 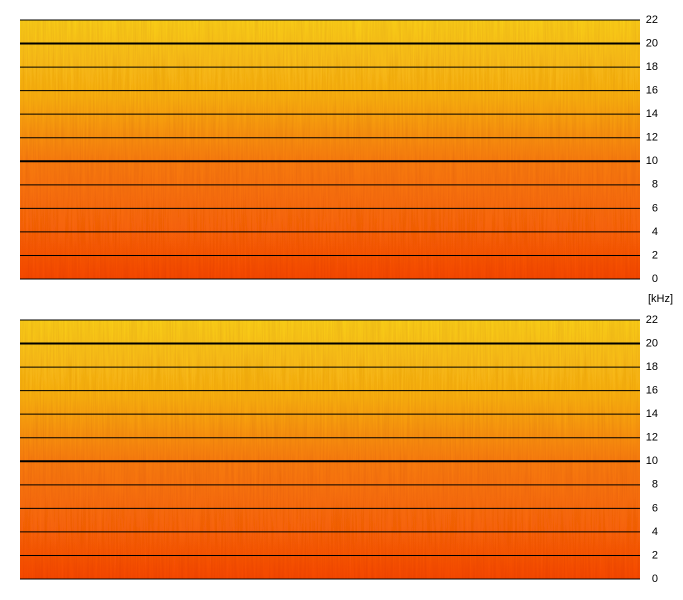 What do you see at coordinates (660, 299) in the screenshot?
I see `axis-label: [kHz]` at bounding box center [660, 299].